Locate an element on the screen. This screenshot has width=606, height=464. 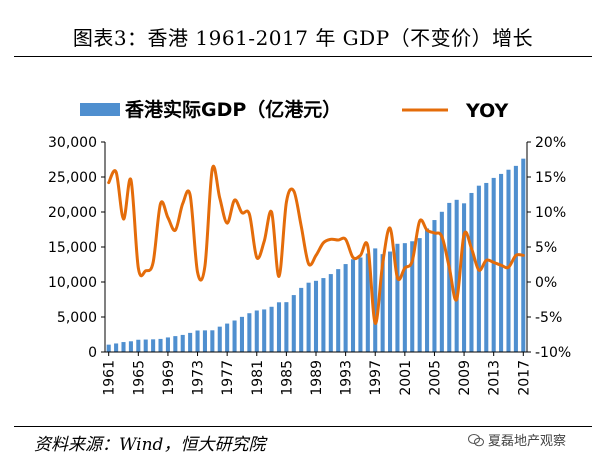
x-tick-label: 2001 is located at coordinates (406, 378).